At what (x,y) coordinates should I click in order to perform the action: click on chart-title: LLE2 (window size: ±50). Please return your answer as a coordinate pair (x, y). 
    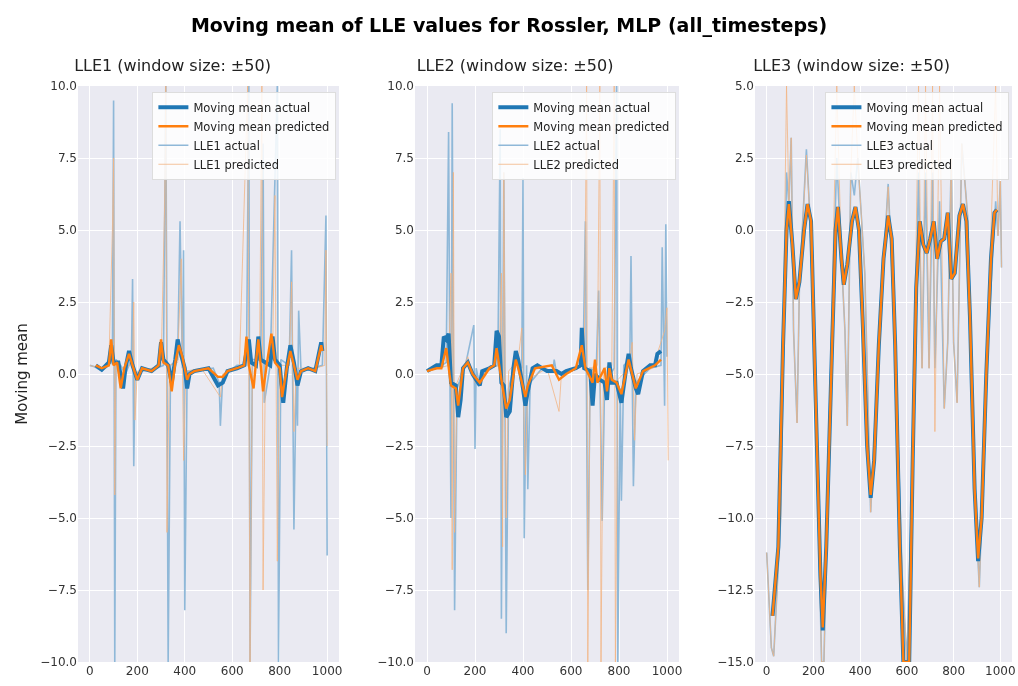
    Looking at the image, I should click on (515, 65).